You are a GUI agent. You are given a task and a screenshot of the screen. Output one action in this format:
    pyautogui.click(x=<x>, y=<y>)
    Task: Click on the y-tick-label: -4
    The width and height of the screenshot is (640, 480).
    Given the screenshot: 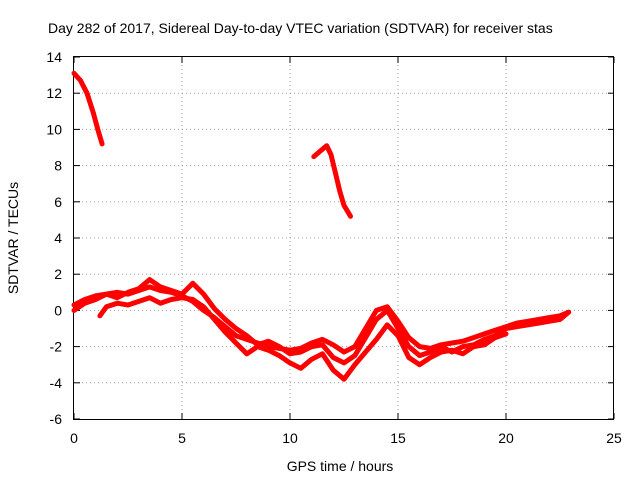 What is the action you would take?
    pyautogui.click(x=56, y=383)
    